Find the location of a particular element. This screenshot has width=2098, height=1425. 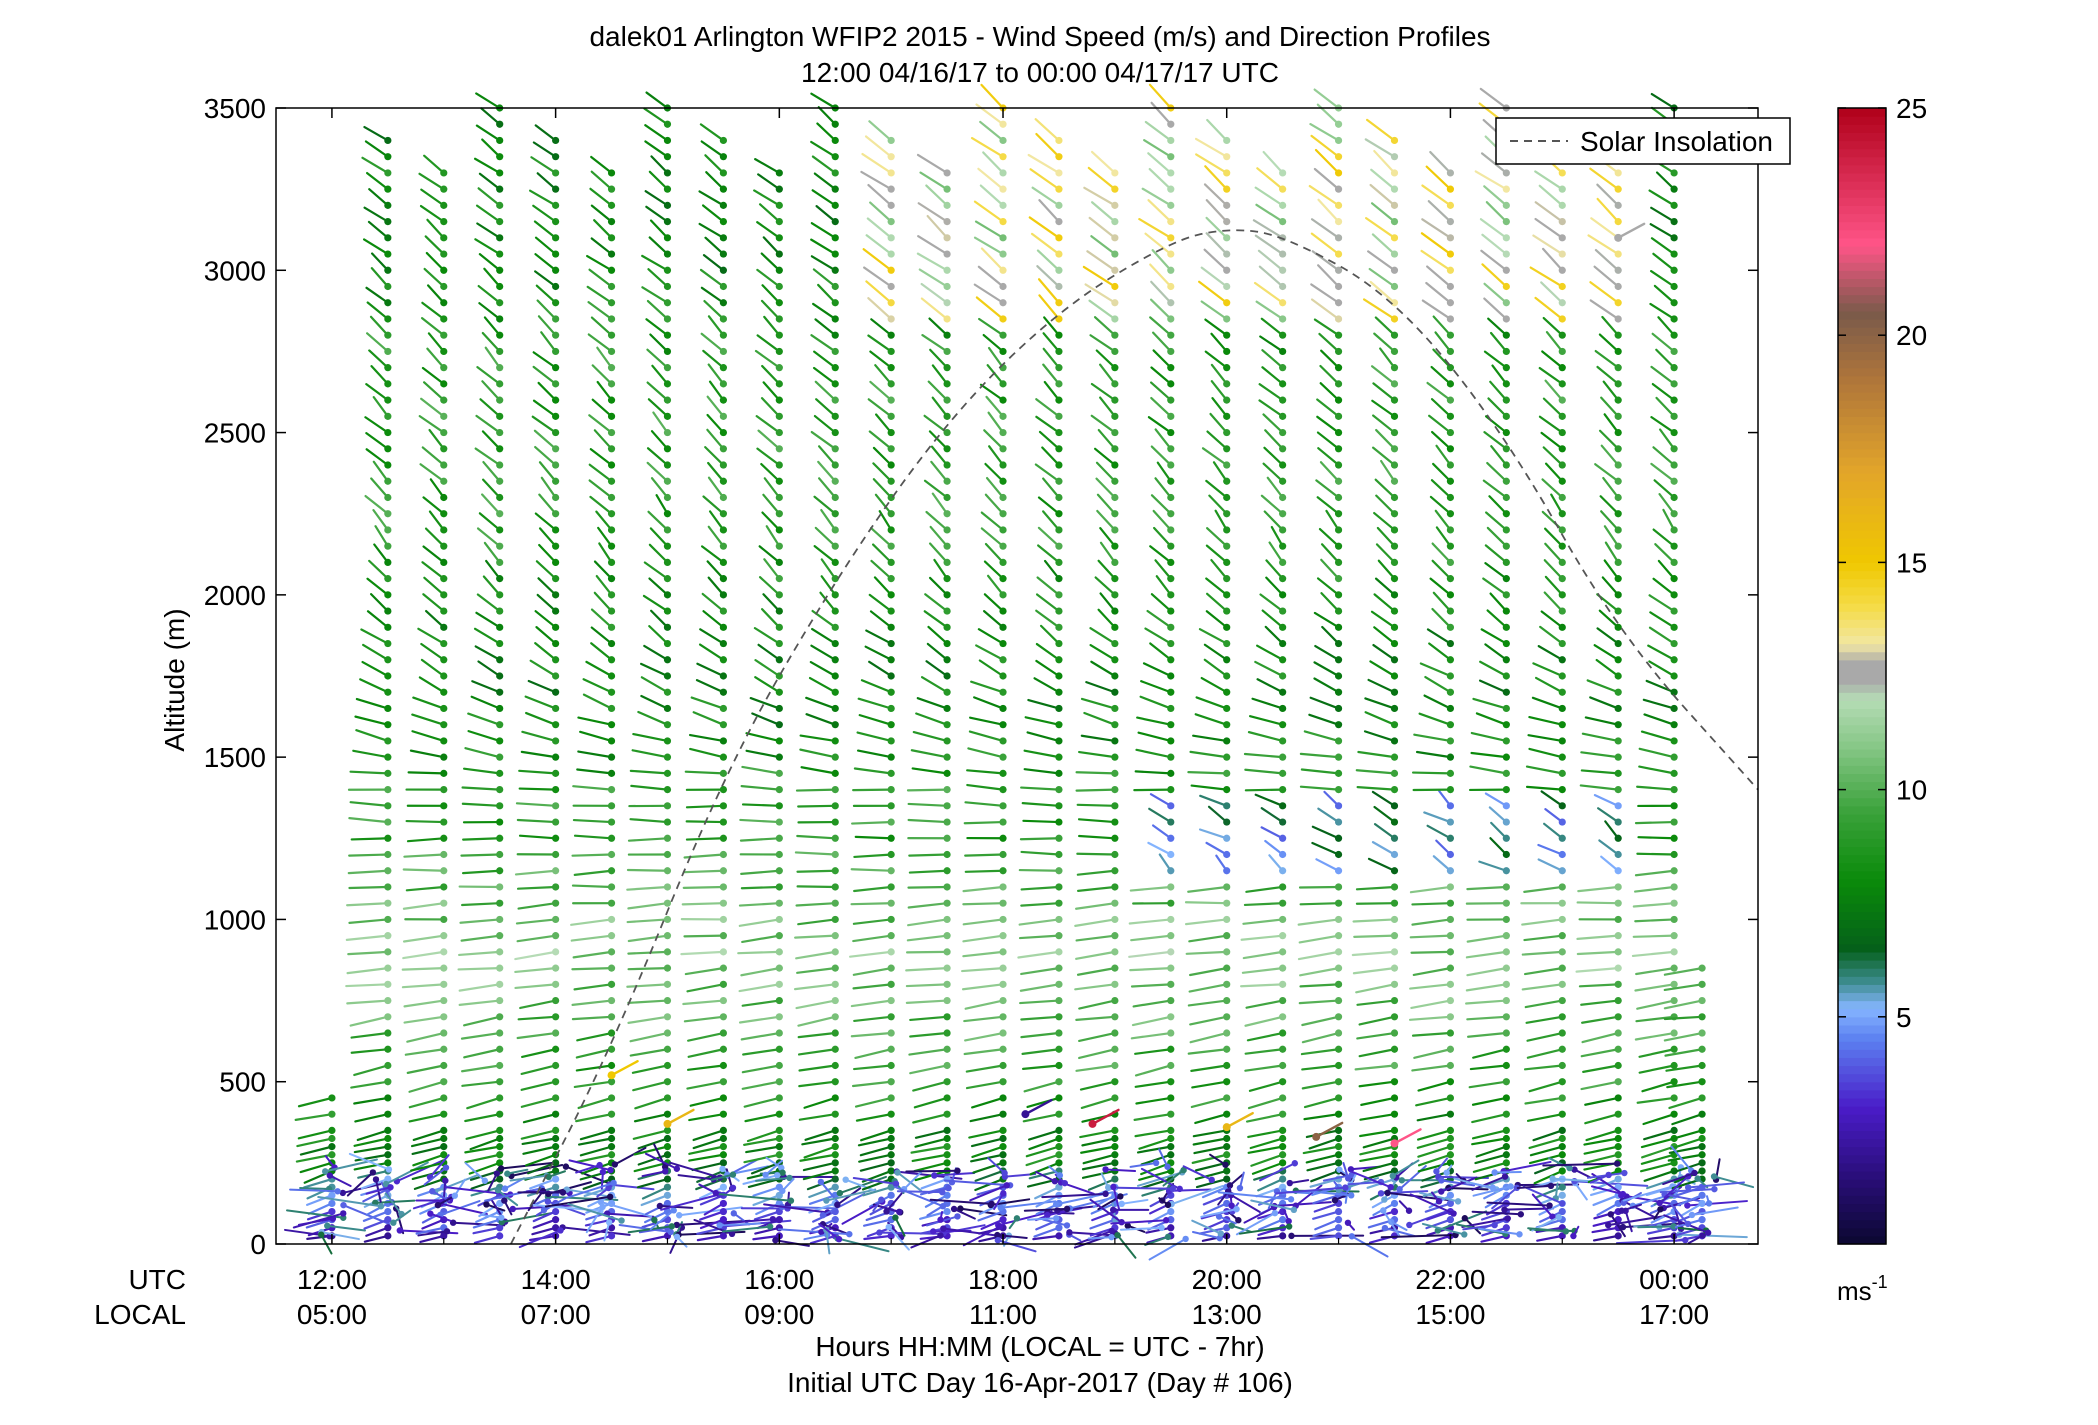

highlighted-barb-point is located at coordinates (1394, 1143).